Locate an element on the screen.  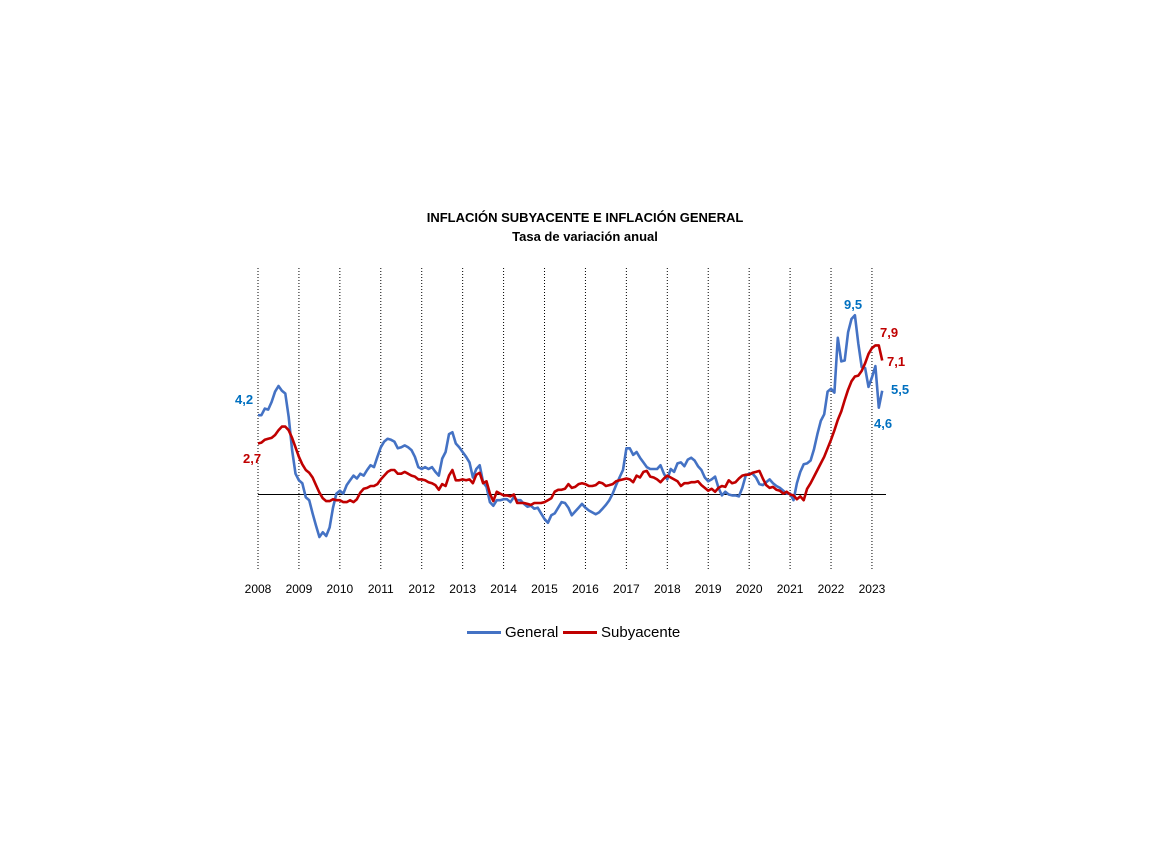
x-tick-label: 2022 is located at coordinates (831, 589).